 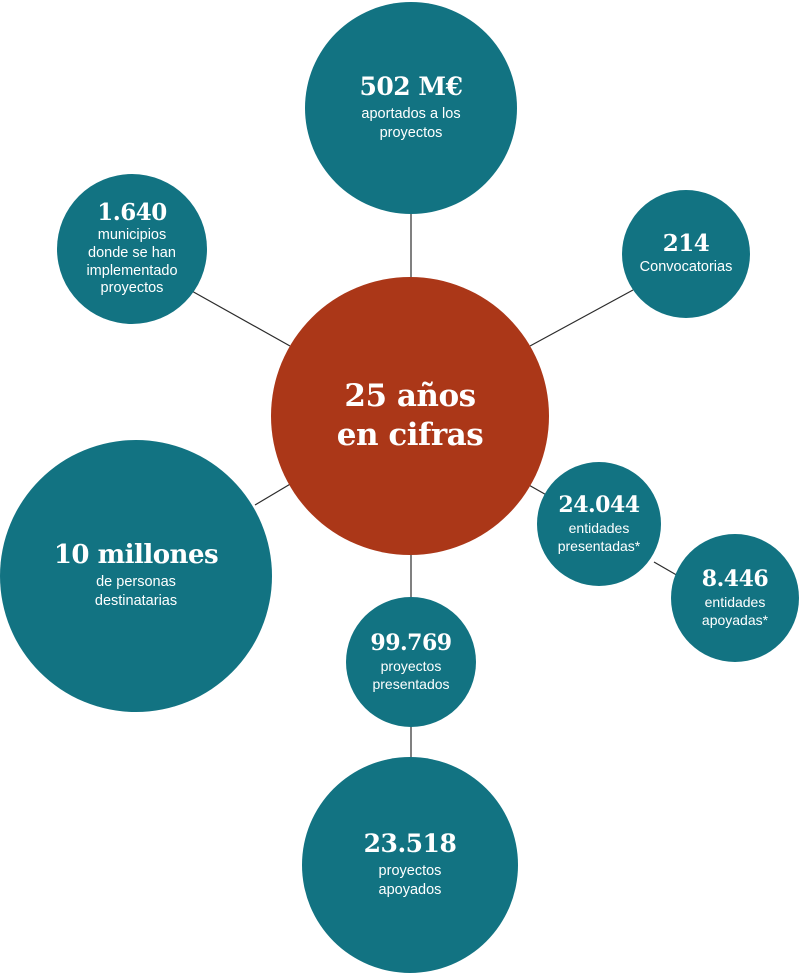 I want to click on proyectos-apoyados-label: proyectos apoyados, so click(x=410, y=880).